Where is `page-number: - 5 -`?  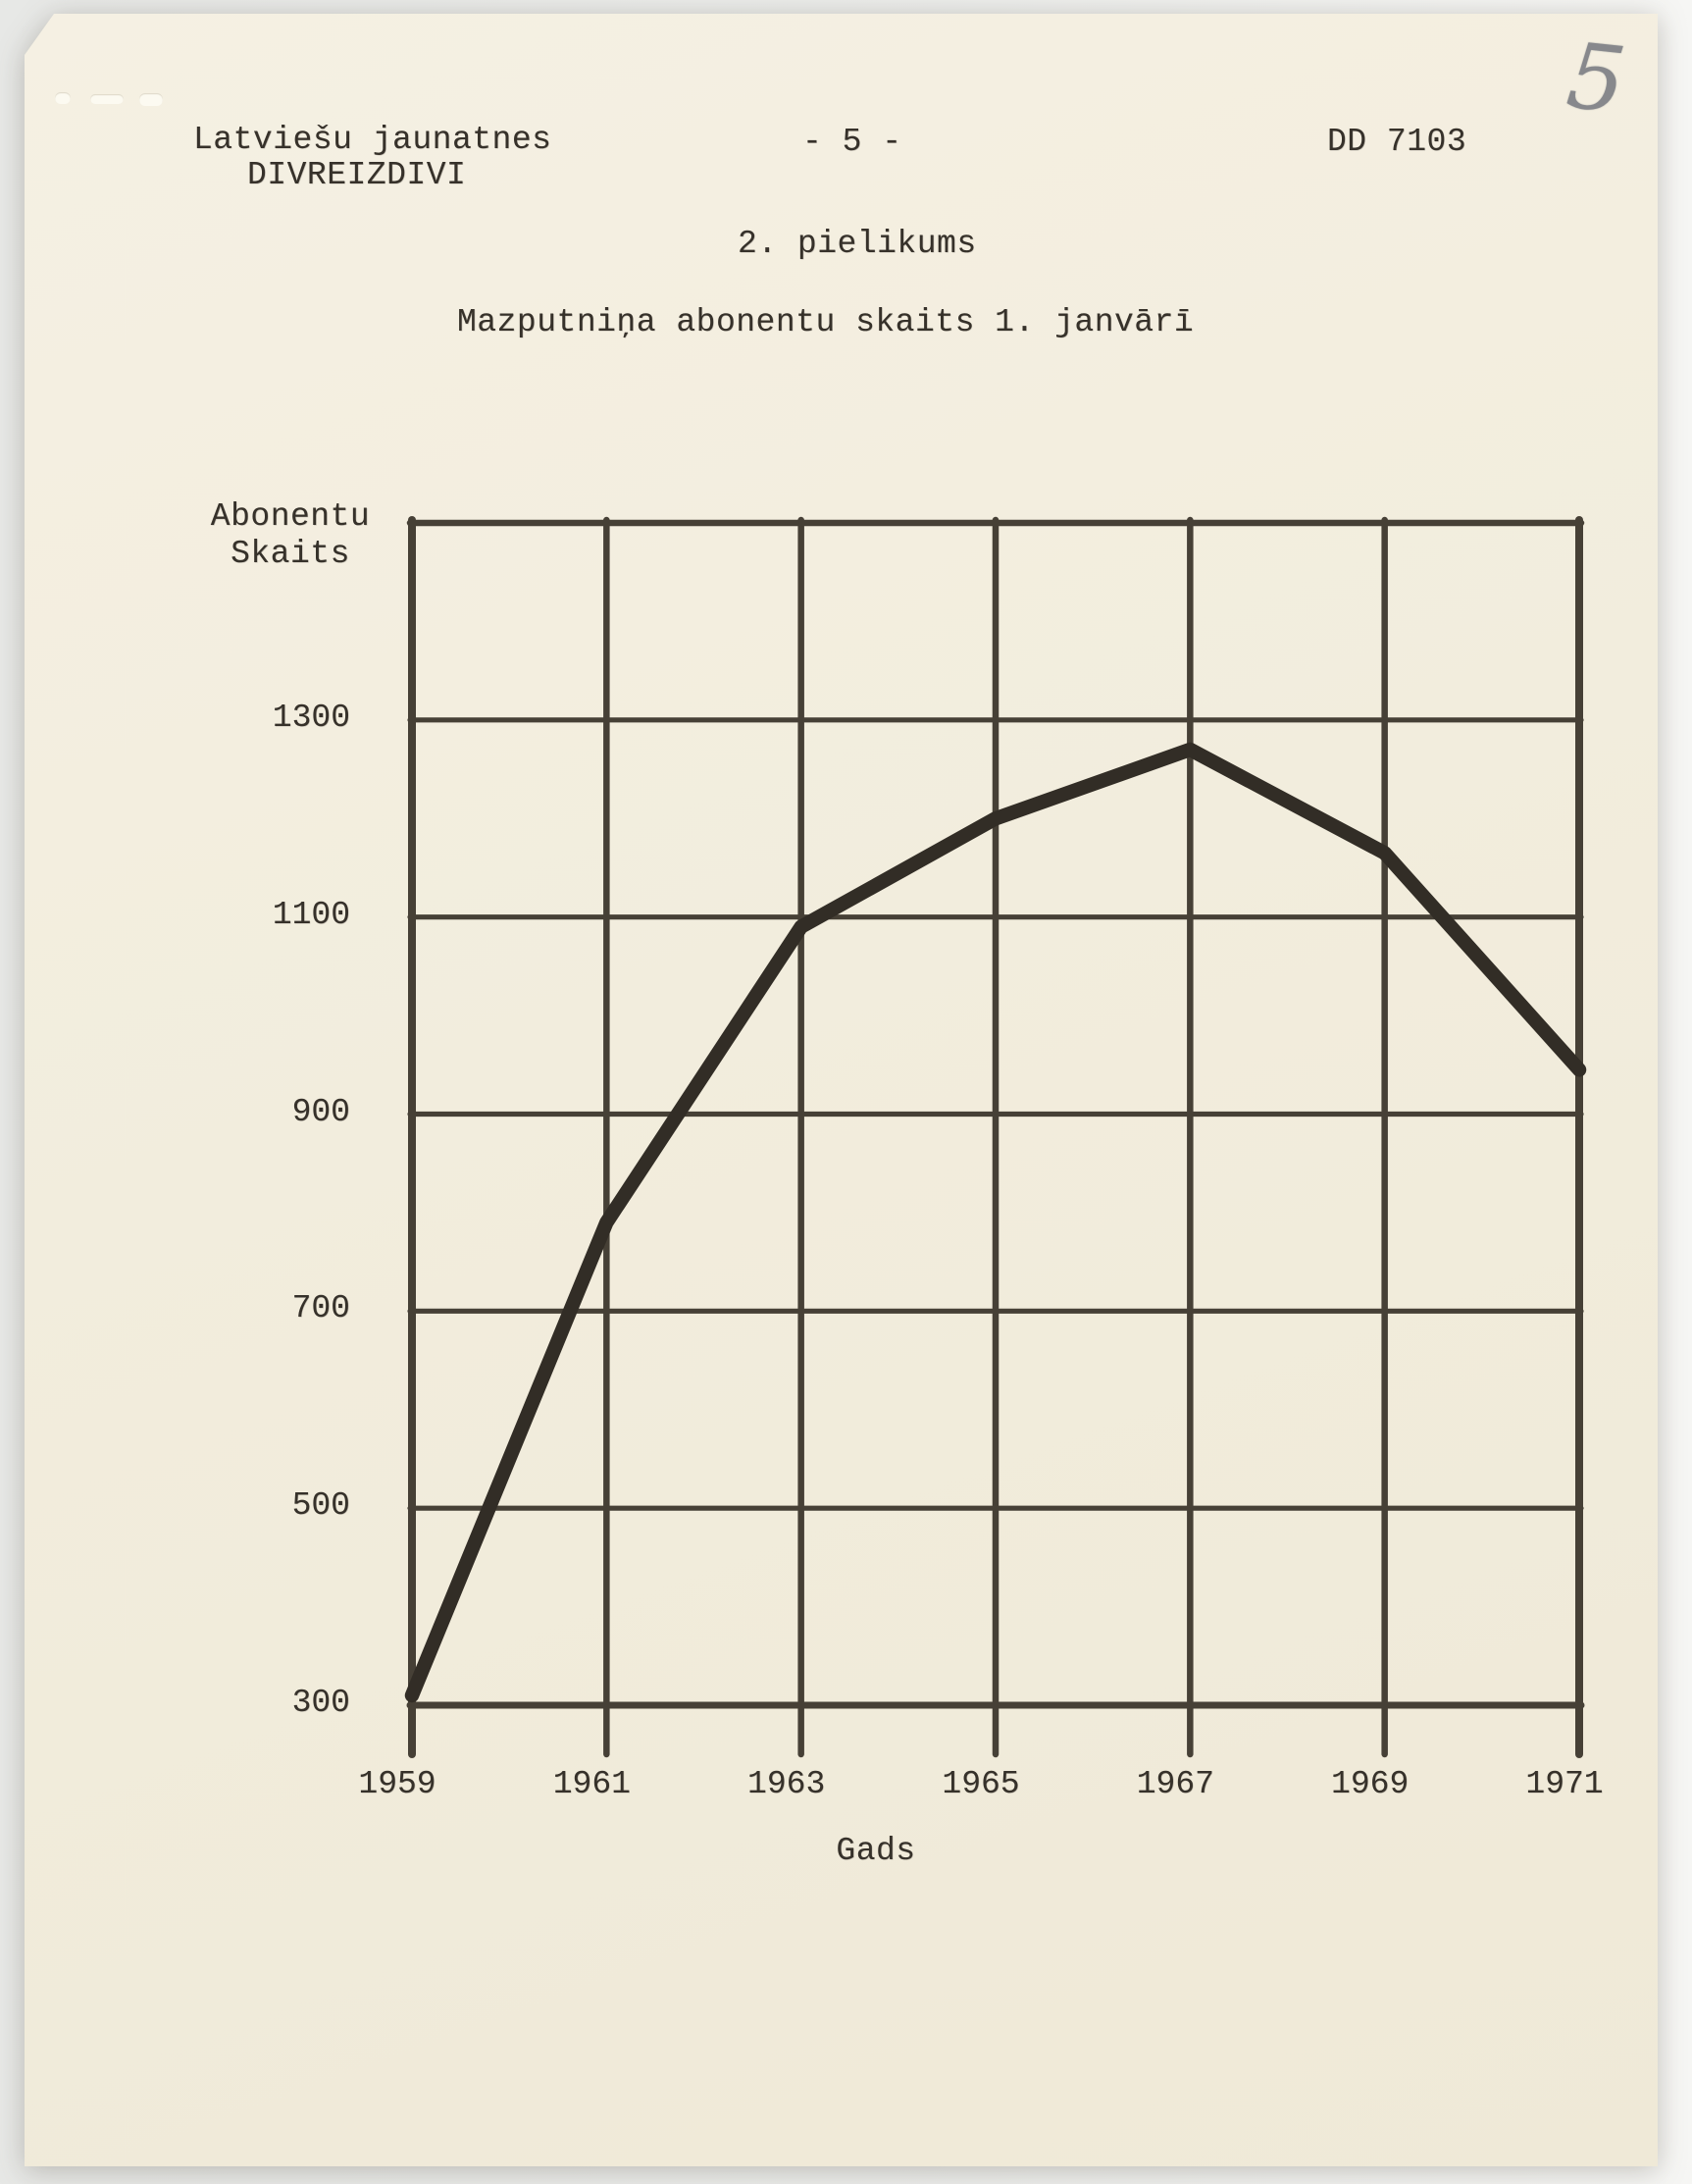 page-number: - 5 - is located at coordinates (852, 142).